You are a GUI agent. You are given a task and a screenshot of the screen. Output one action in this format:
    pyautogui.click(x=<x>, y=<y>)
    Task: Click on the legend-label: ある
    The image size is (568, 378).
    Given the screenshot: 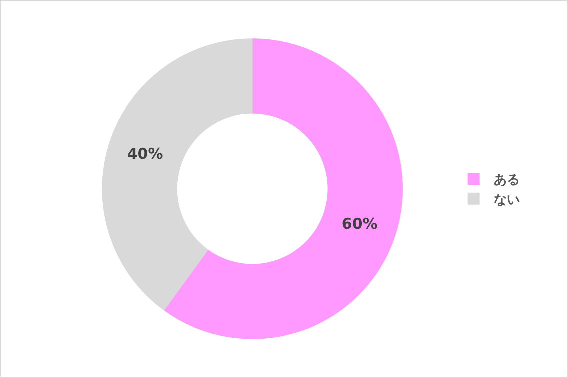 What is the action you would take?
    pyautogui.click(x=507, y=180)
    